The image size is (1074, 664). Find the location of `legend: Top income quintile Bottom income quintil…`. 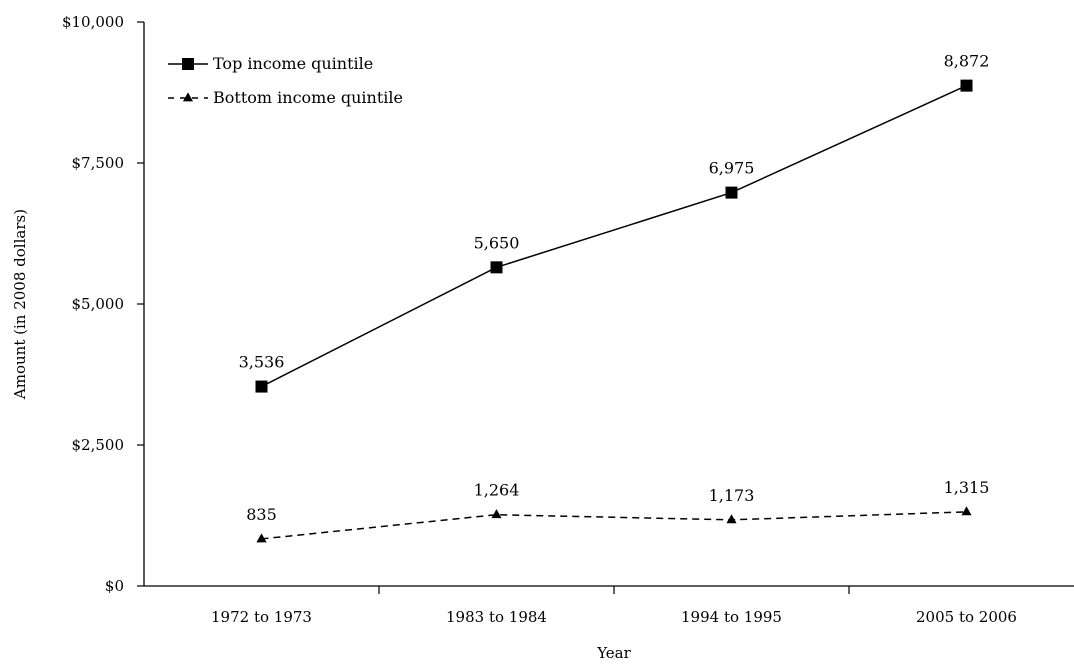

legend: Top income quintile Bottom income quintil… is located at coordinates (285, 80).